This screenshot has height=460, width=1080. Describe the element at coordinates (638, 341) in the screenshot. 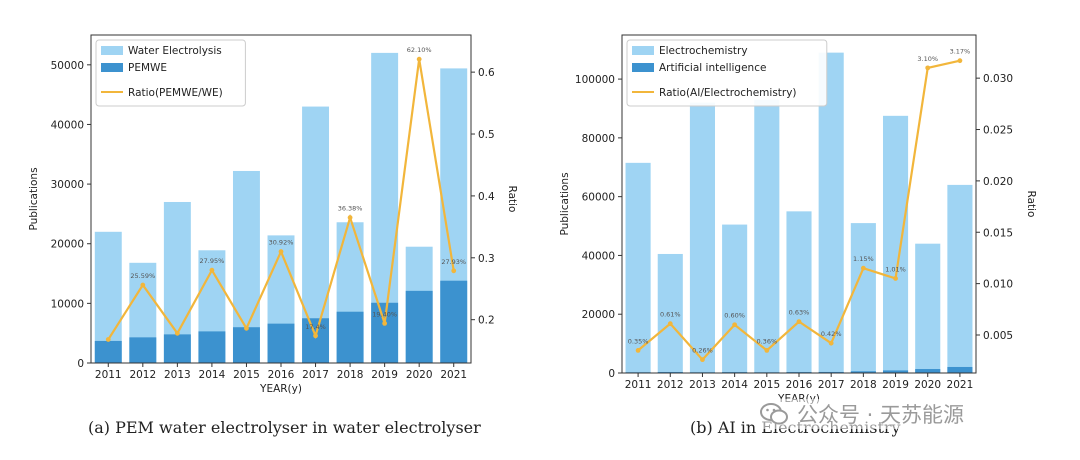

I see `chart-b-data-label: 0.35%` at that location.